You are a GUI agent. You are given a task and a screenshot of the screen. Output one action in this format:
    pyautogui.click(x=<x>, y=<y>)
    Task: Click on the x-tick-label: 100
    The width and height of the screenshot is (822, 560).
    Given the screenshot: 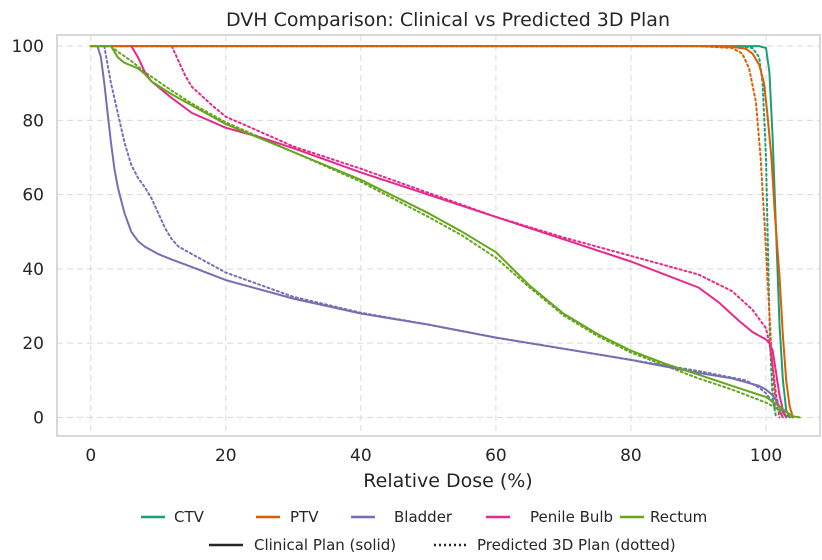 What is the action you would take?
    pyautogui.click(x=766, y=456)
    